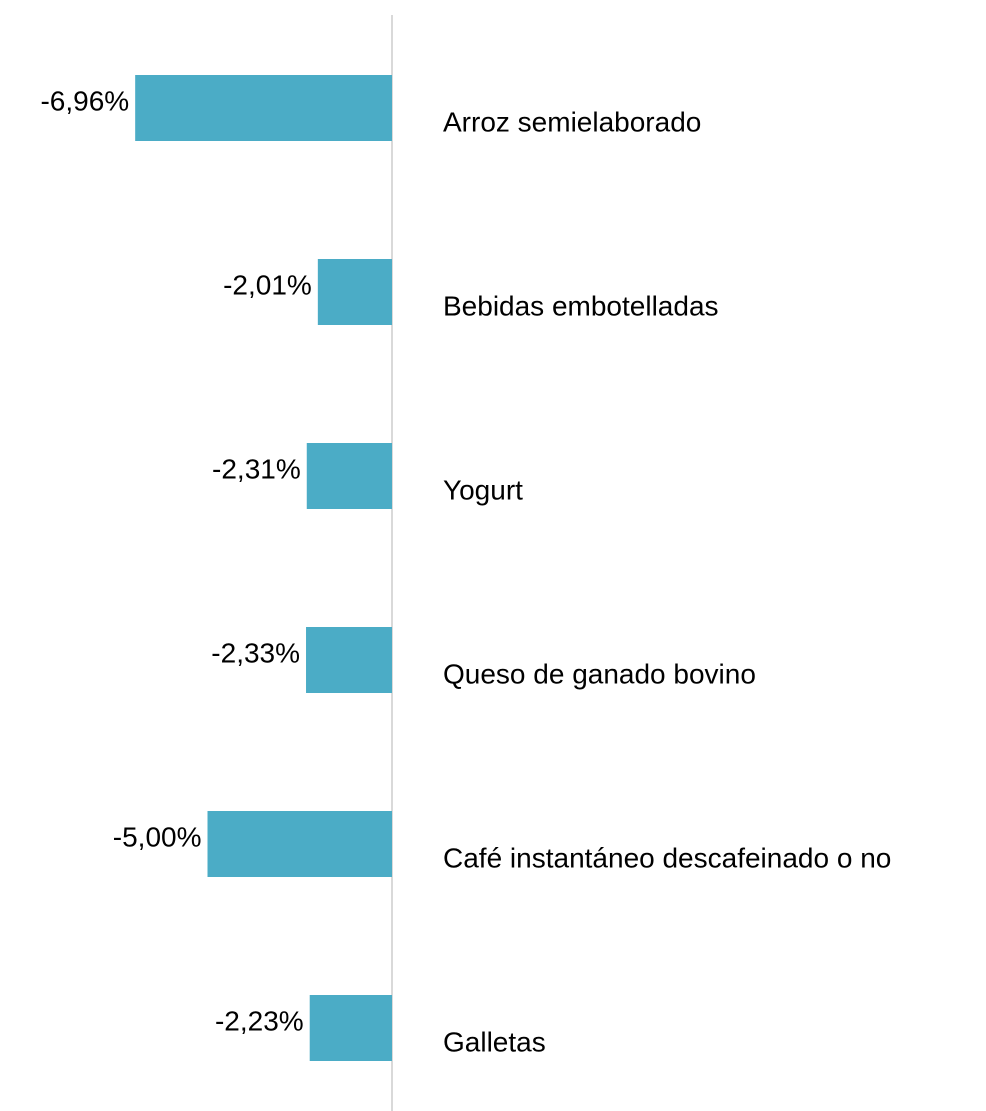 The image size is (986, 1111). What do you see at coordinates (259, 1020) in the screenshot?
I see `value-label: -2,23%` at bounding box center [259, 1020].